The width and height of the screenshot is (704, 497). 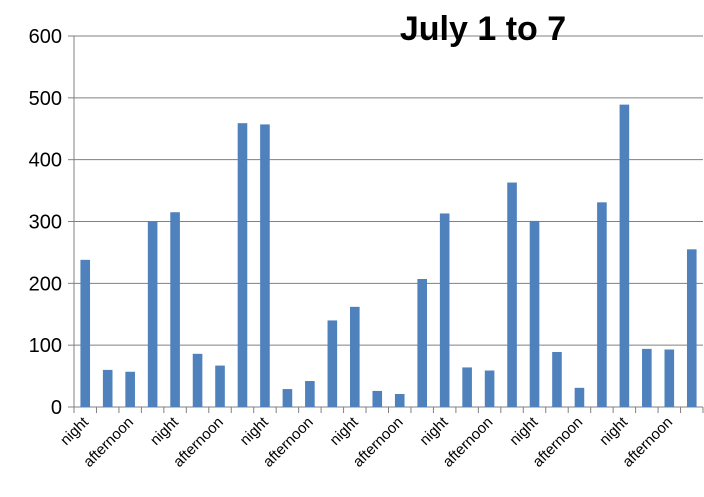 I want to click on chart-title: July 1 to 7, so click(x=483, y=29).